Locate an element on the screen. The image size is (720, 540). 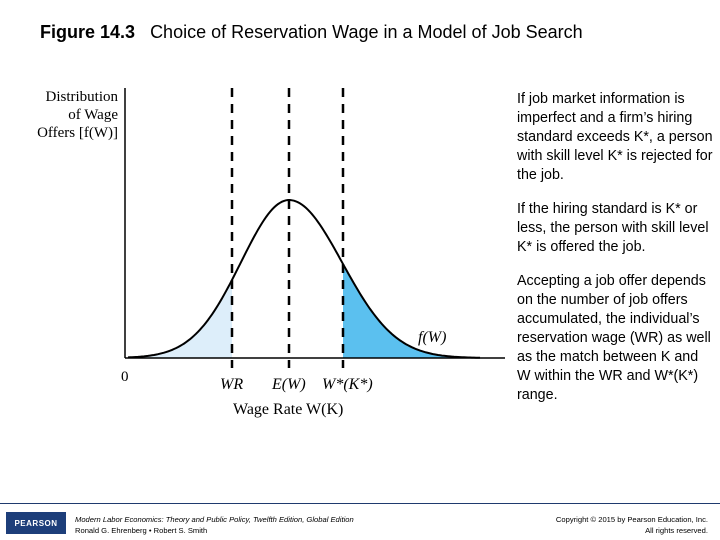
footer-authors: Ronald G. Ehrenberg • Robert S. Smith is located at coordinates (141, 530).